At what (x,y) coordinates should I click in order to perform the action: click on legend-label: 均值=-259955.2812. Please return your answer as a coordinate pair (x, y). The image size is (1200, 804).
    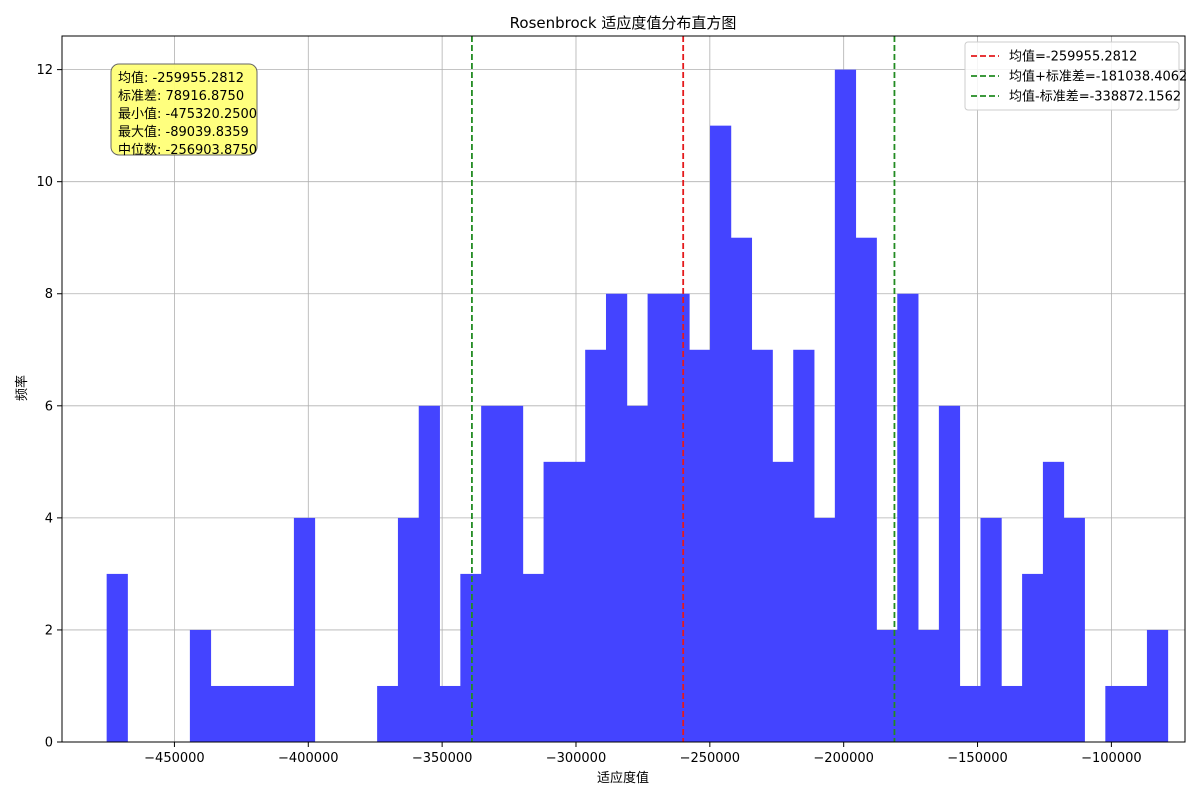
    Looking at the image, I should click on (1073, 57).